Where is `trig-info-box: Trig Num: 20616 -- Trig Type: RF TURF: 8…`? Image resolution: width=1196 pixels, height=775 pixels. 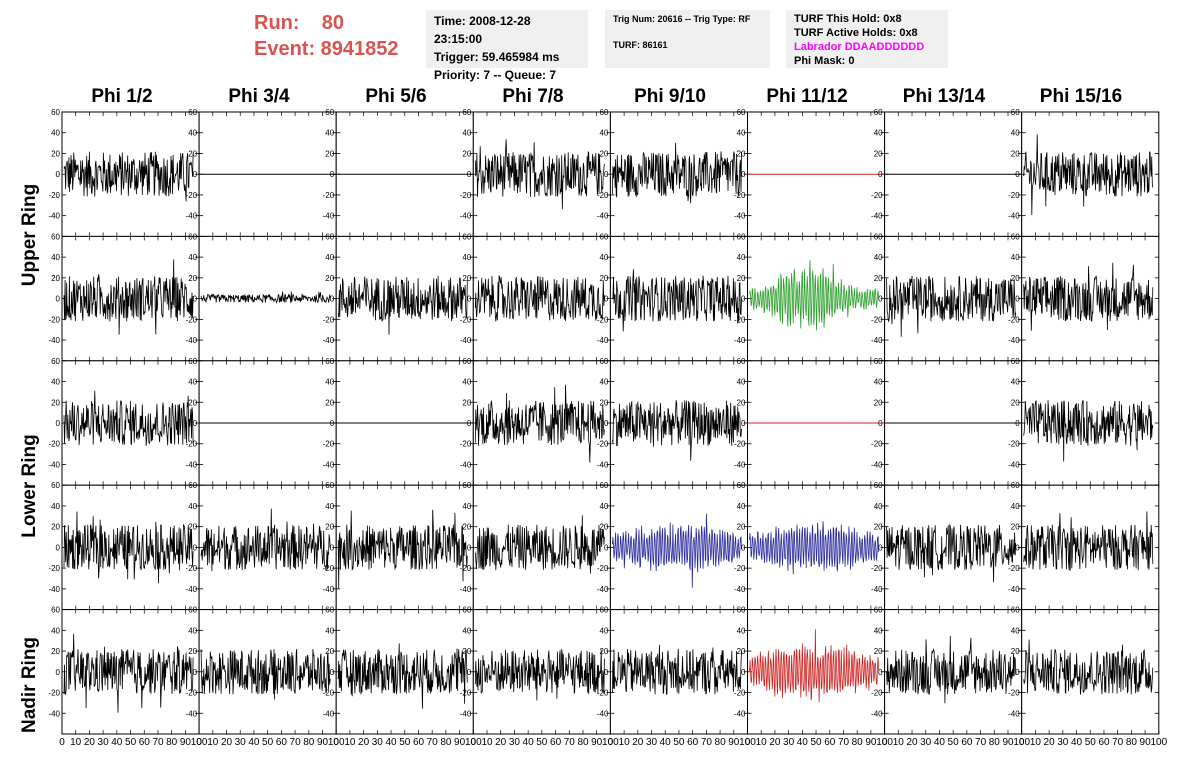 trig-info-box: Trig Num: 20616 -- Trig Type: RF TURF: 8… is located at coordinates (687, 39).